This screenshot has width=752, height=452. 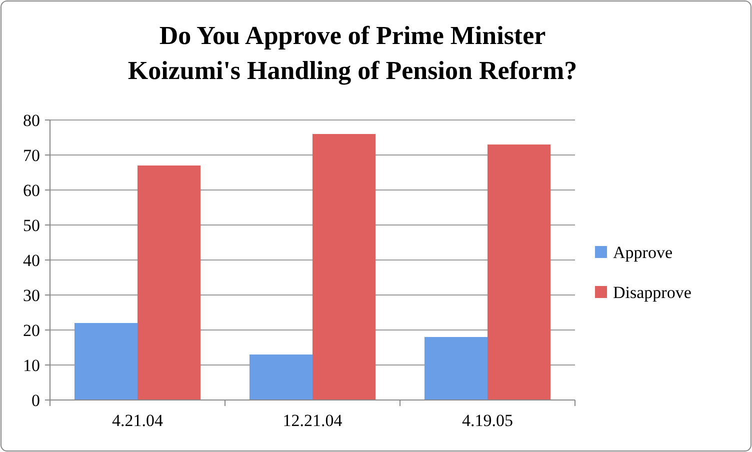 I want to click on y-tick-label: 40, so click(x=31, y=260).